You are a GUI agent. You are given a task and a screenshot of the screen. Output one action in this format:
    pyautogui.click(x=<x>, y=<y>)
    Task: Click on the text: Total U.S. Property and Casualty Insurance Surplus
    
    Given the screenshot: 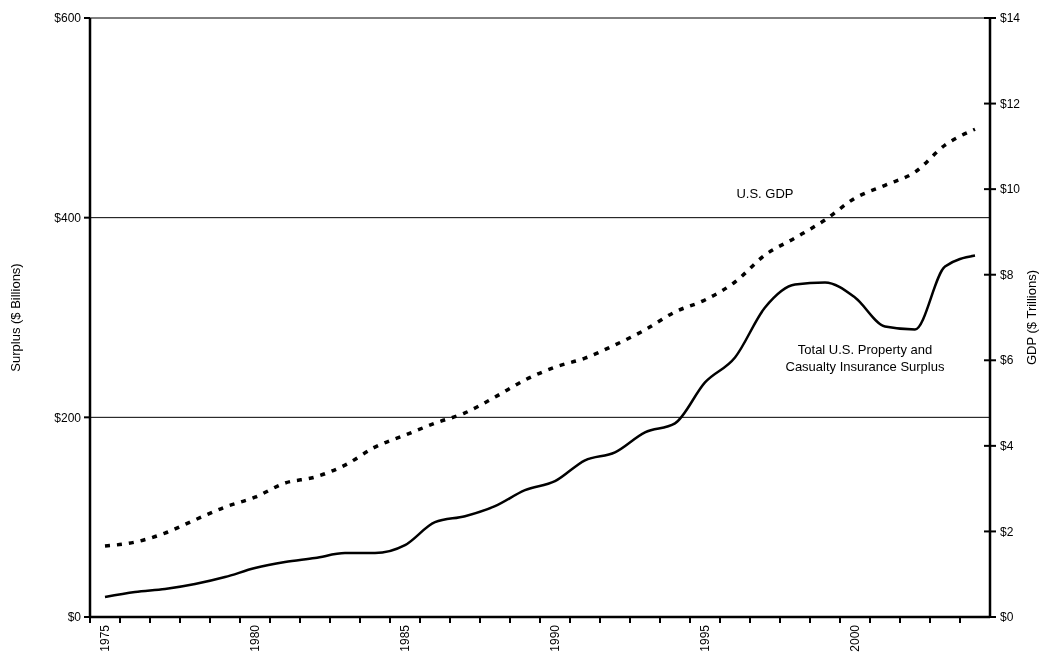 What is the action you would take?
    pyautogui.click(x=865, y=358)
    